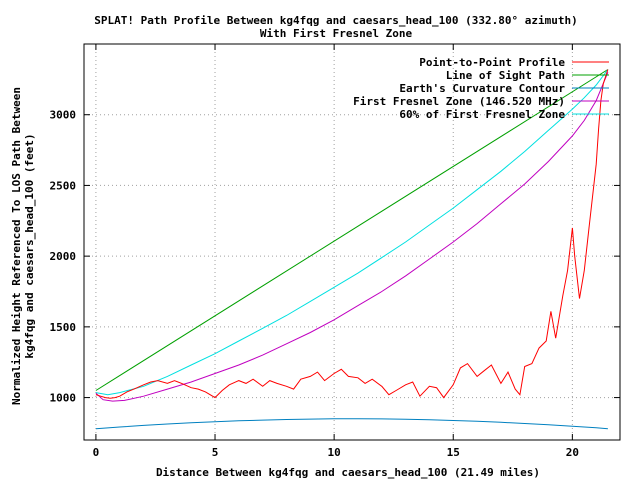  Describe the element at coordinates (482, 114) in the screenshot. I see `legend-label: 60% of First Fresnel Zone` at that location.